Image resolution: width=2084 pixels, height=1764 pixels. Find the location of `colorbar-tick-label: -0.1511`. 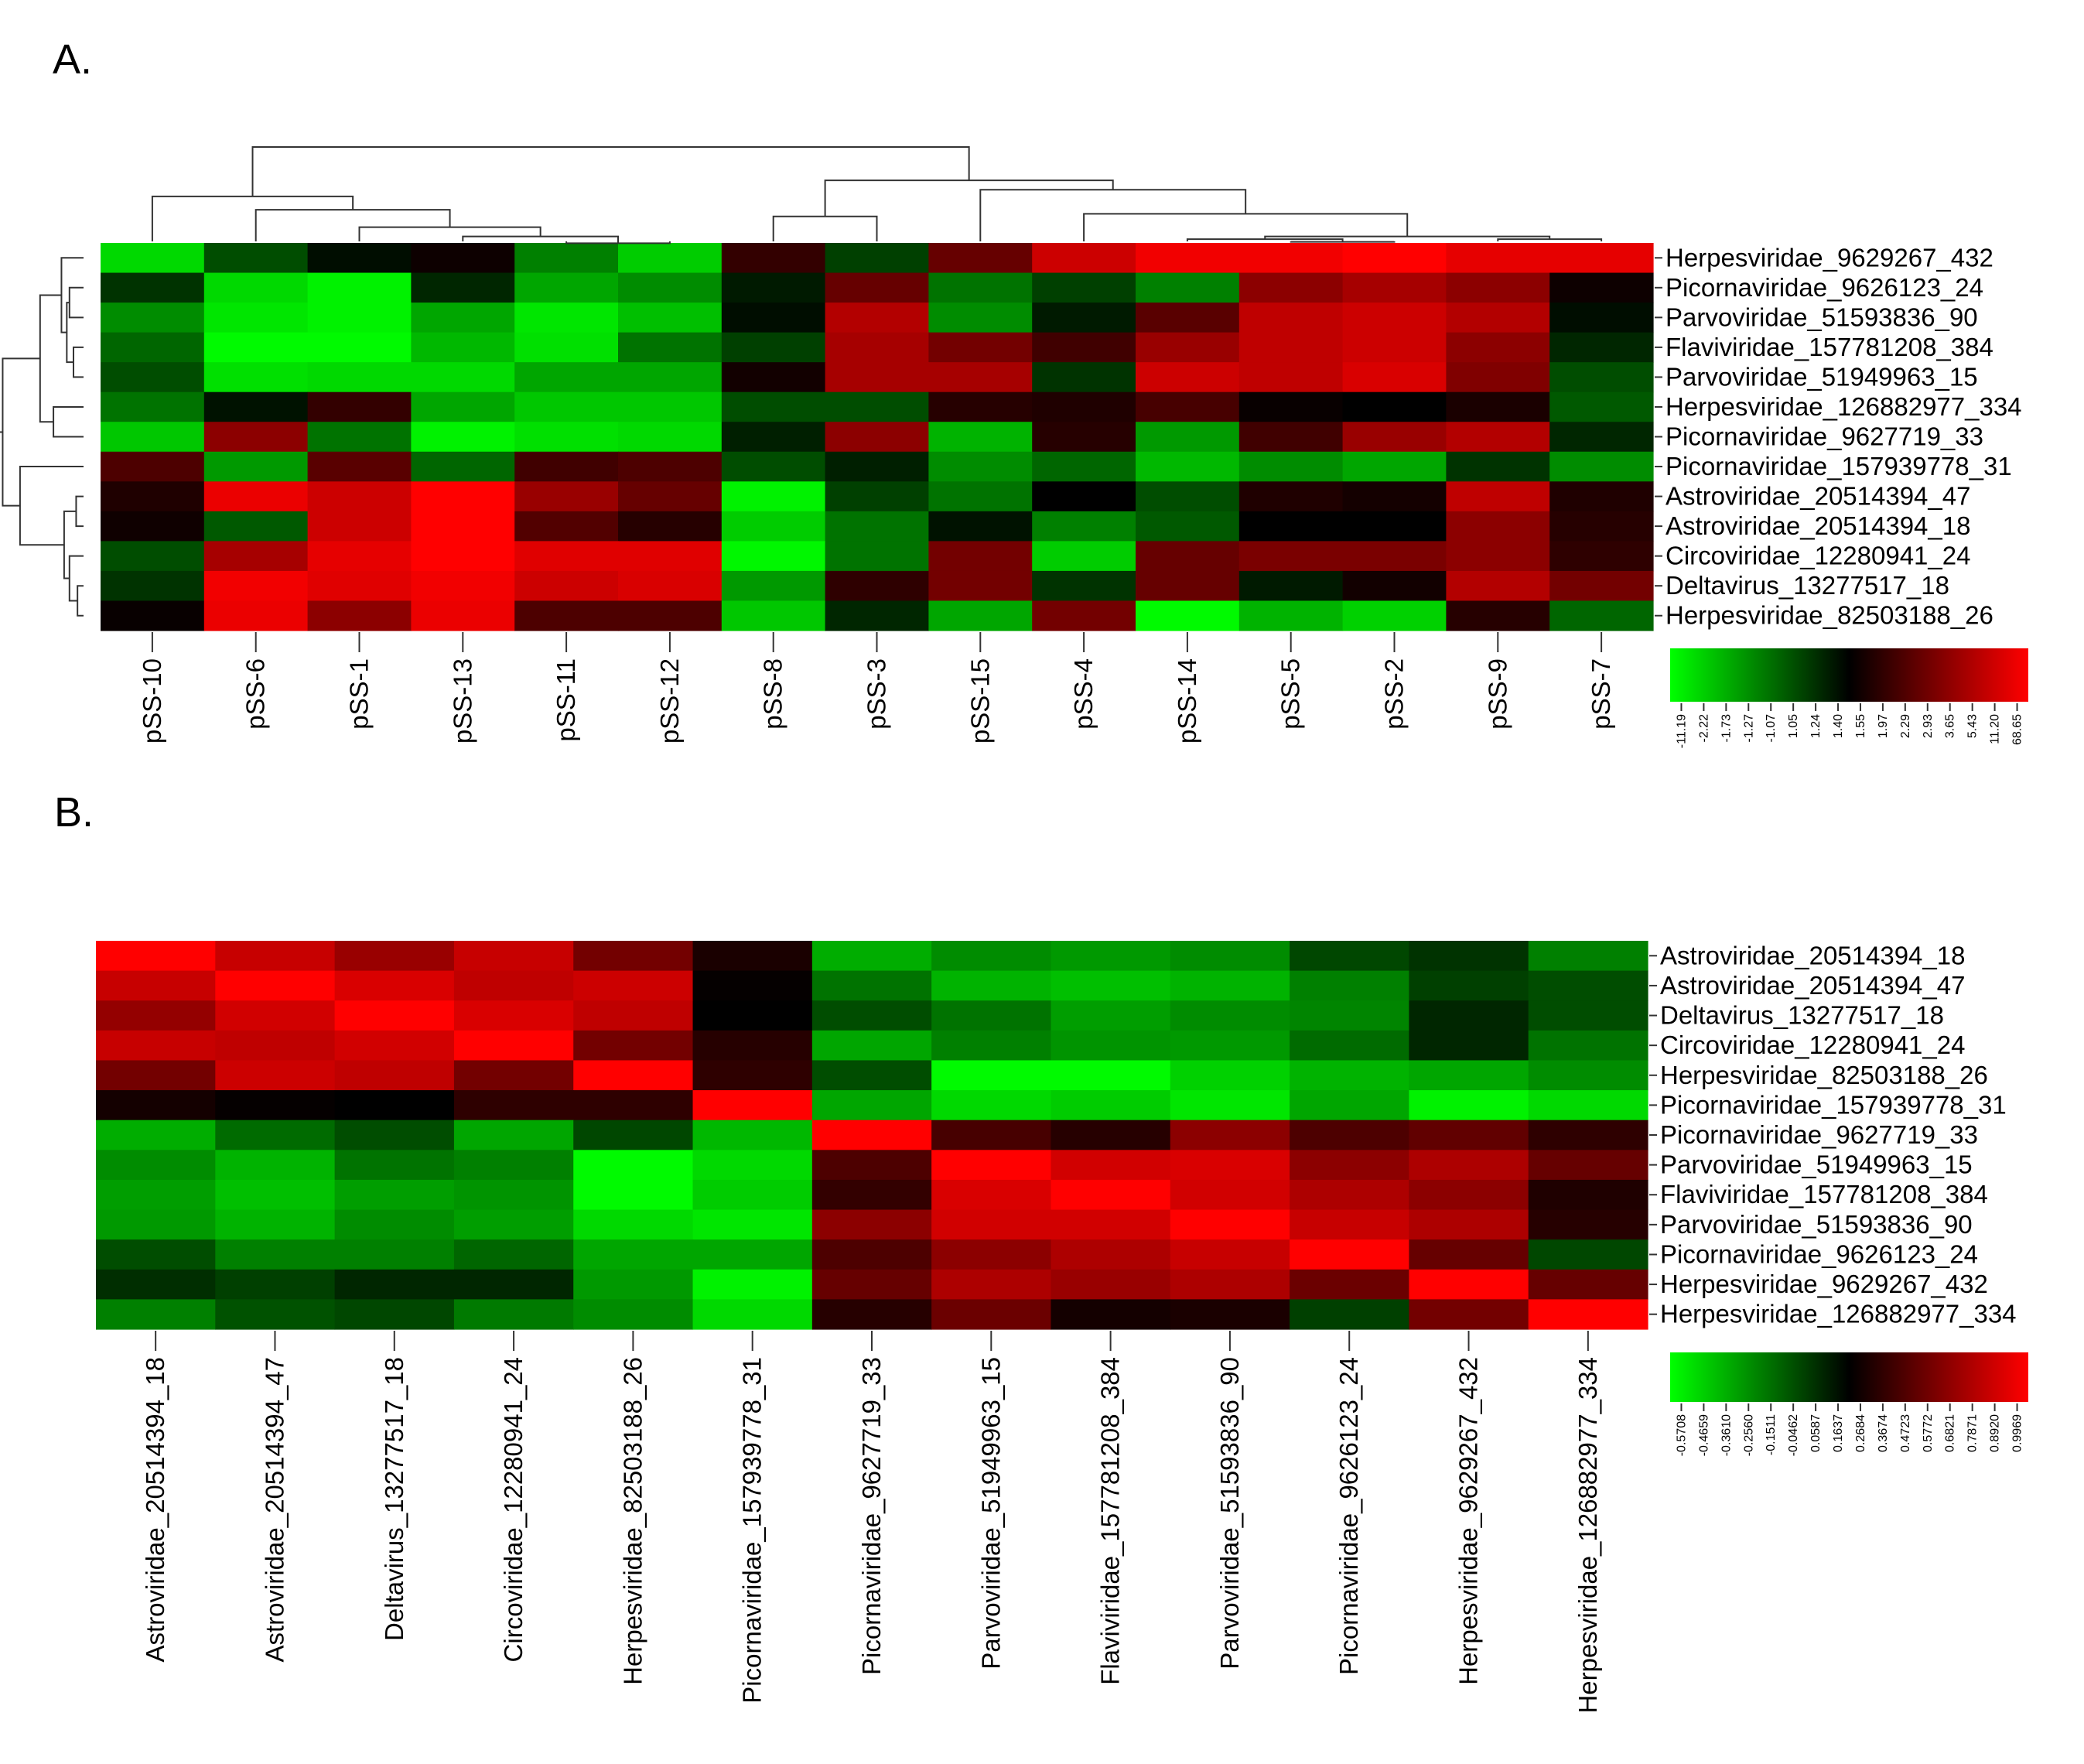

colorbar-tick-label: -0.1511 is located at coordinates (1771, 1434).